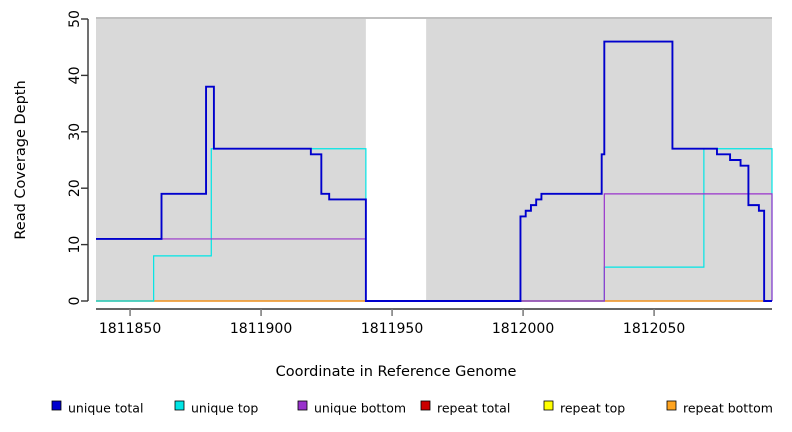  What do you see at coordinates (75, 19) in the screenshot?
I see `y-tick-label: 50` at bounding box center [75, 19].